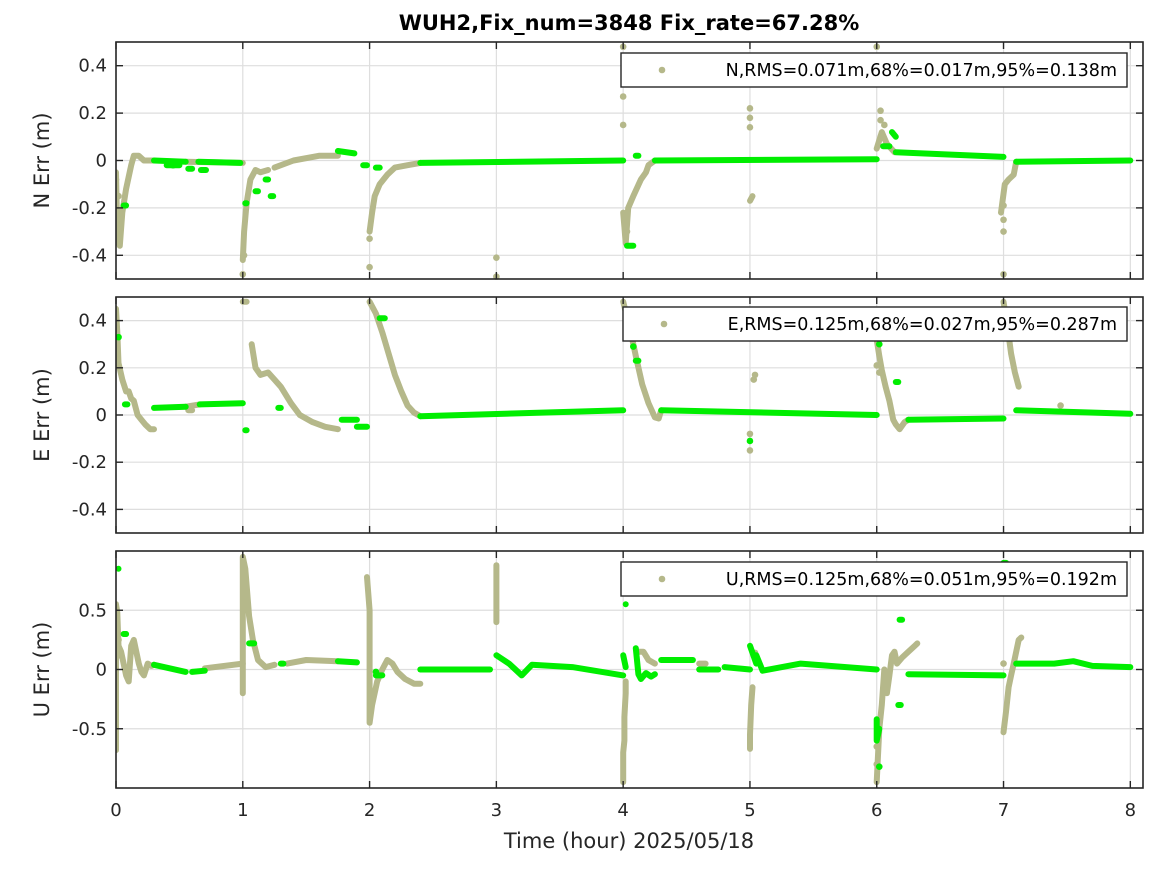 The width and height of the screenshot is (1167, 875). I want to click on x-tick-label: 1, so click(242, 810).